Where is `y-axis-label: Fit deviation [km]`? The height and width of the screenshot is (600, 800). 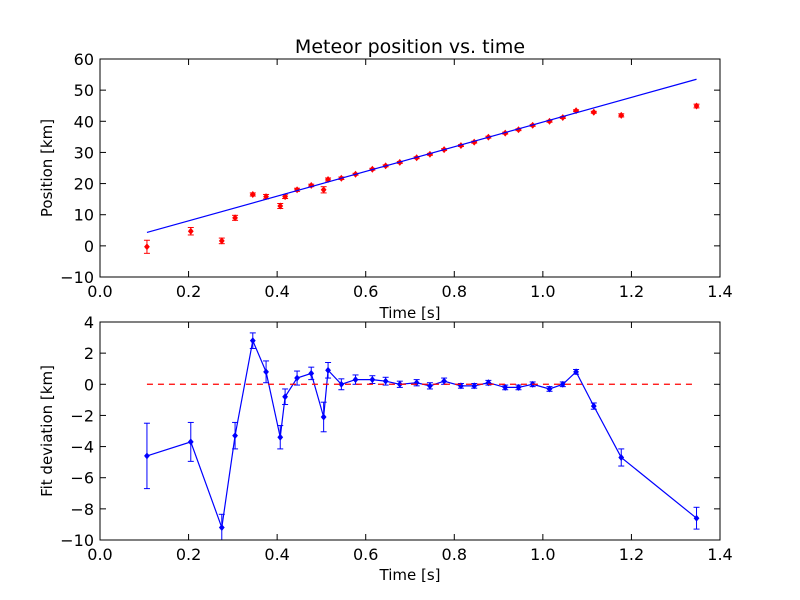 y-axis-label: Fit deviation [km] is located at coordinates (47, 431).